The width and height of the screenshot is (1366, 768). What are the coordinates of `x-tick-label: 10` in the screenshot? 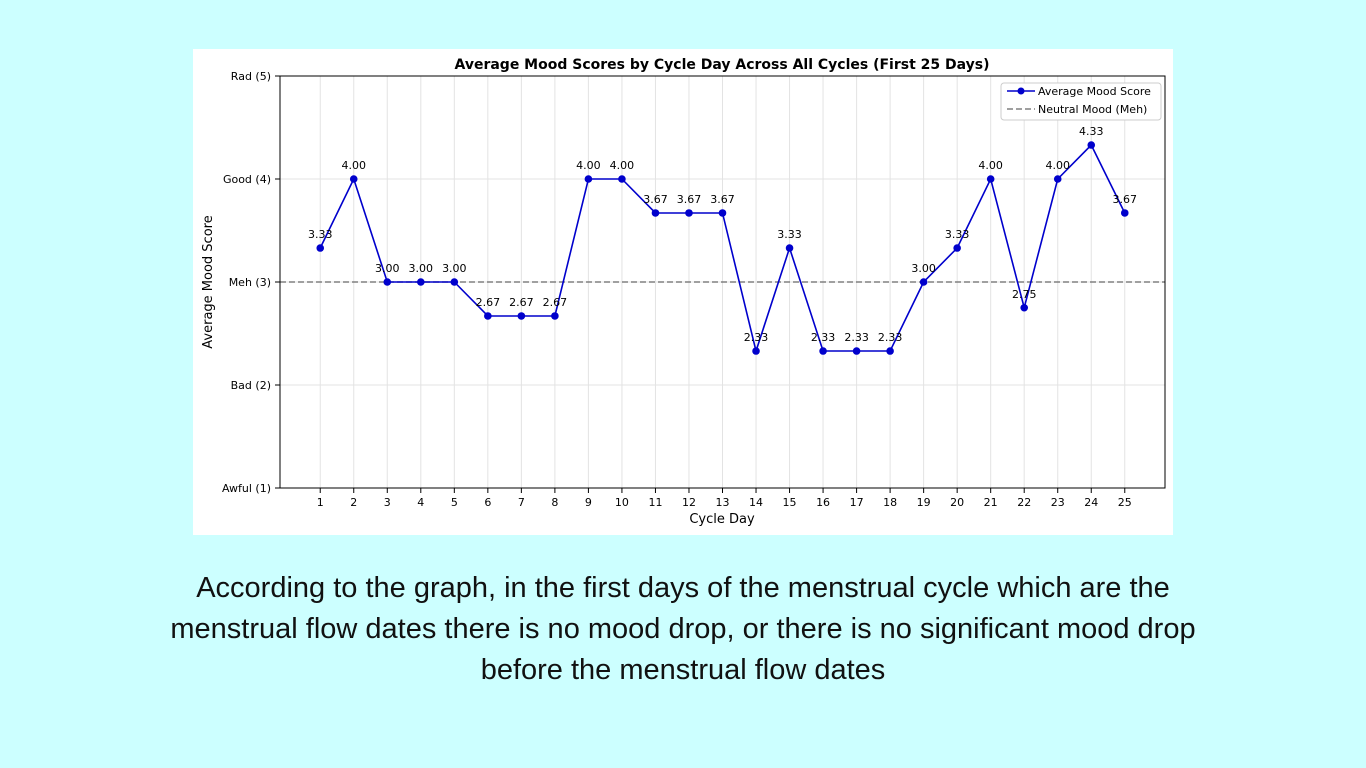 It's located at (622, 502).